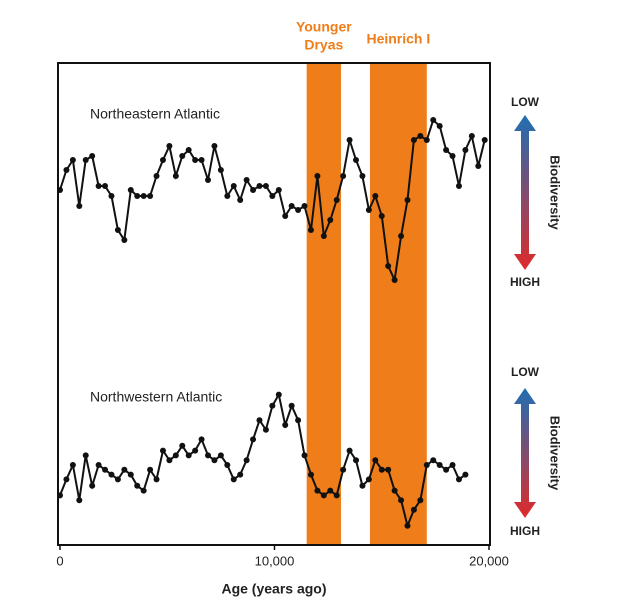 Image resolution: width=617 pixels, height=615 pixels. I want to click on band-label: Dryas, so click(323, 45).